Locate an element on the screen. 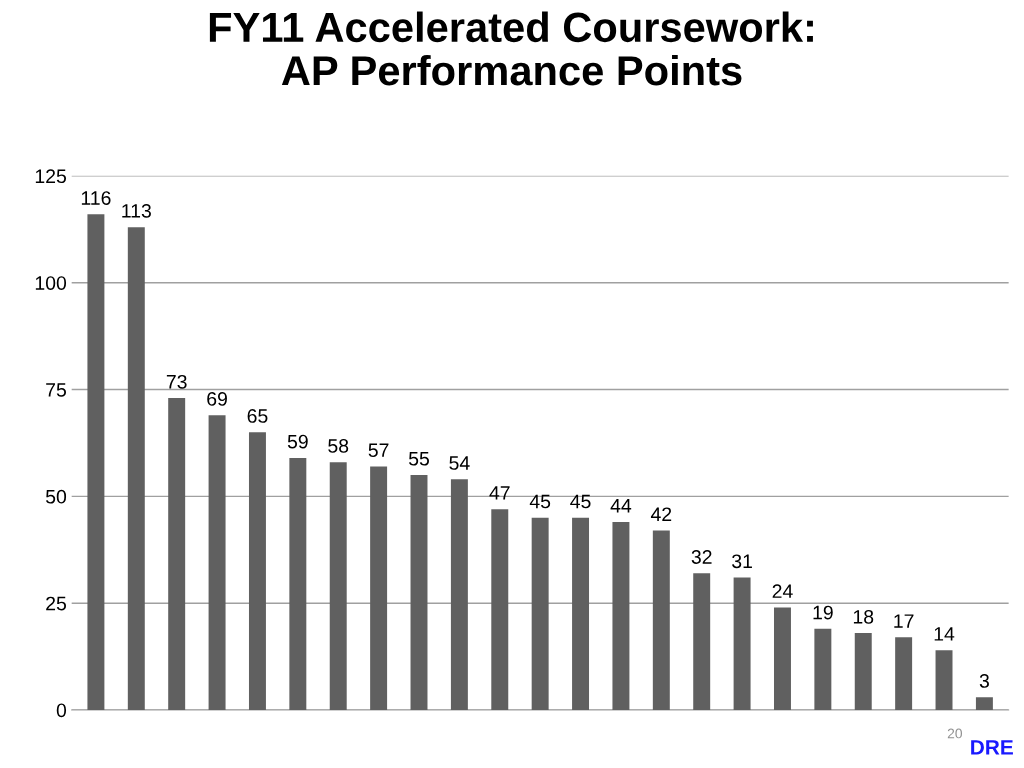 The image size is (1024, 768). data-label: 55 is located at coordinates (418, 459).